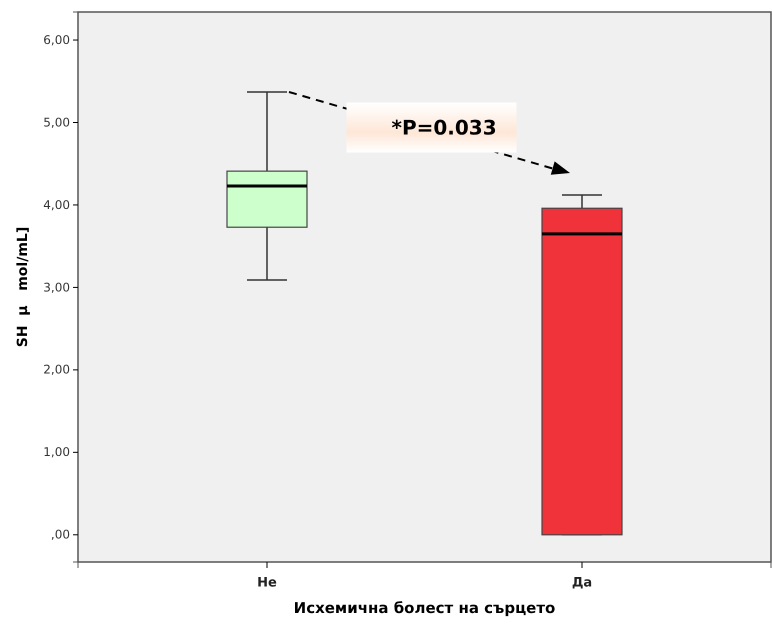  What do you see at coordinates (425, 608) in the screenshot?
I see `x-axis-title: Исхемична болест на сърцето` at bounding box center [425, 608].